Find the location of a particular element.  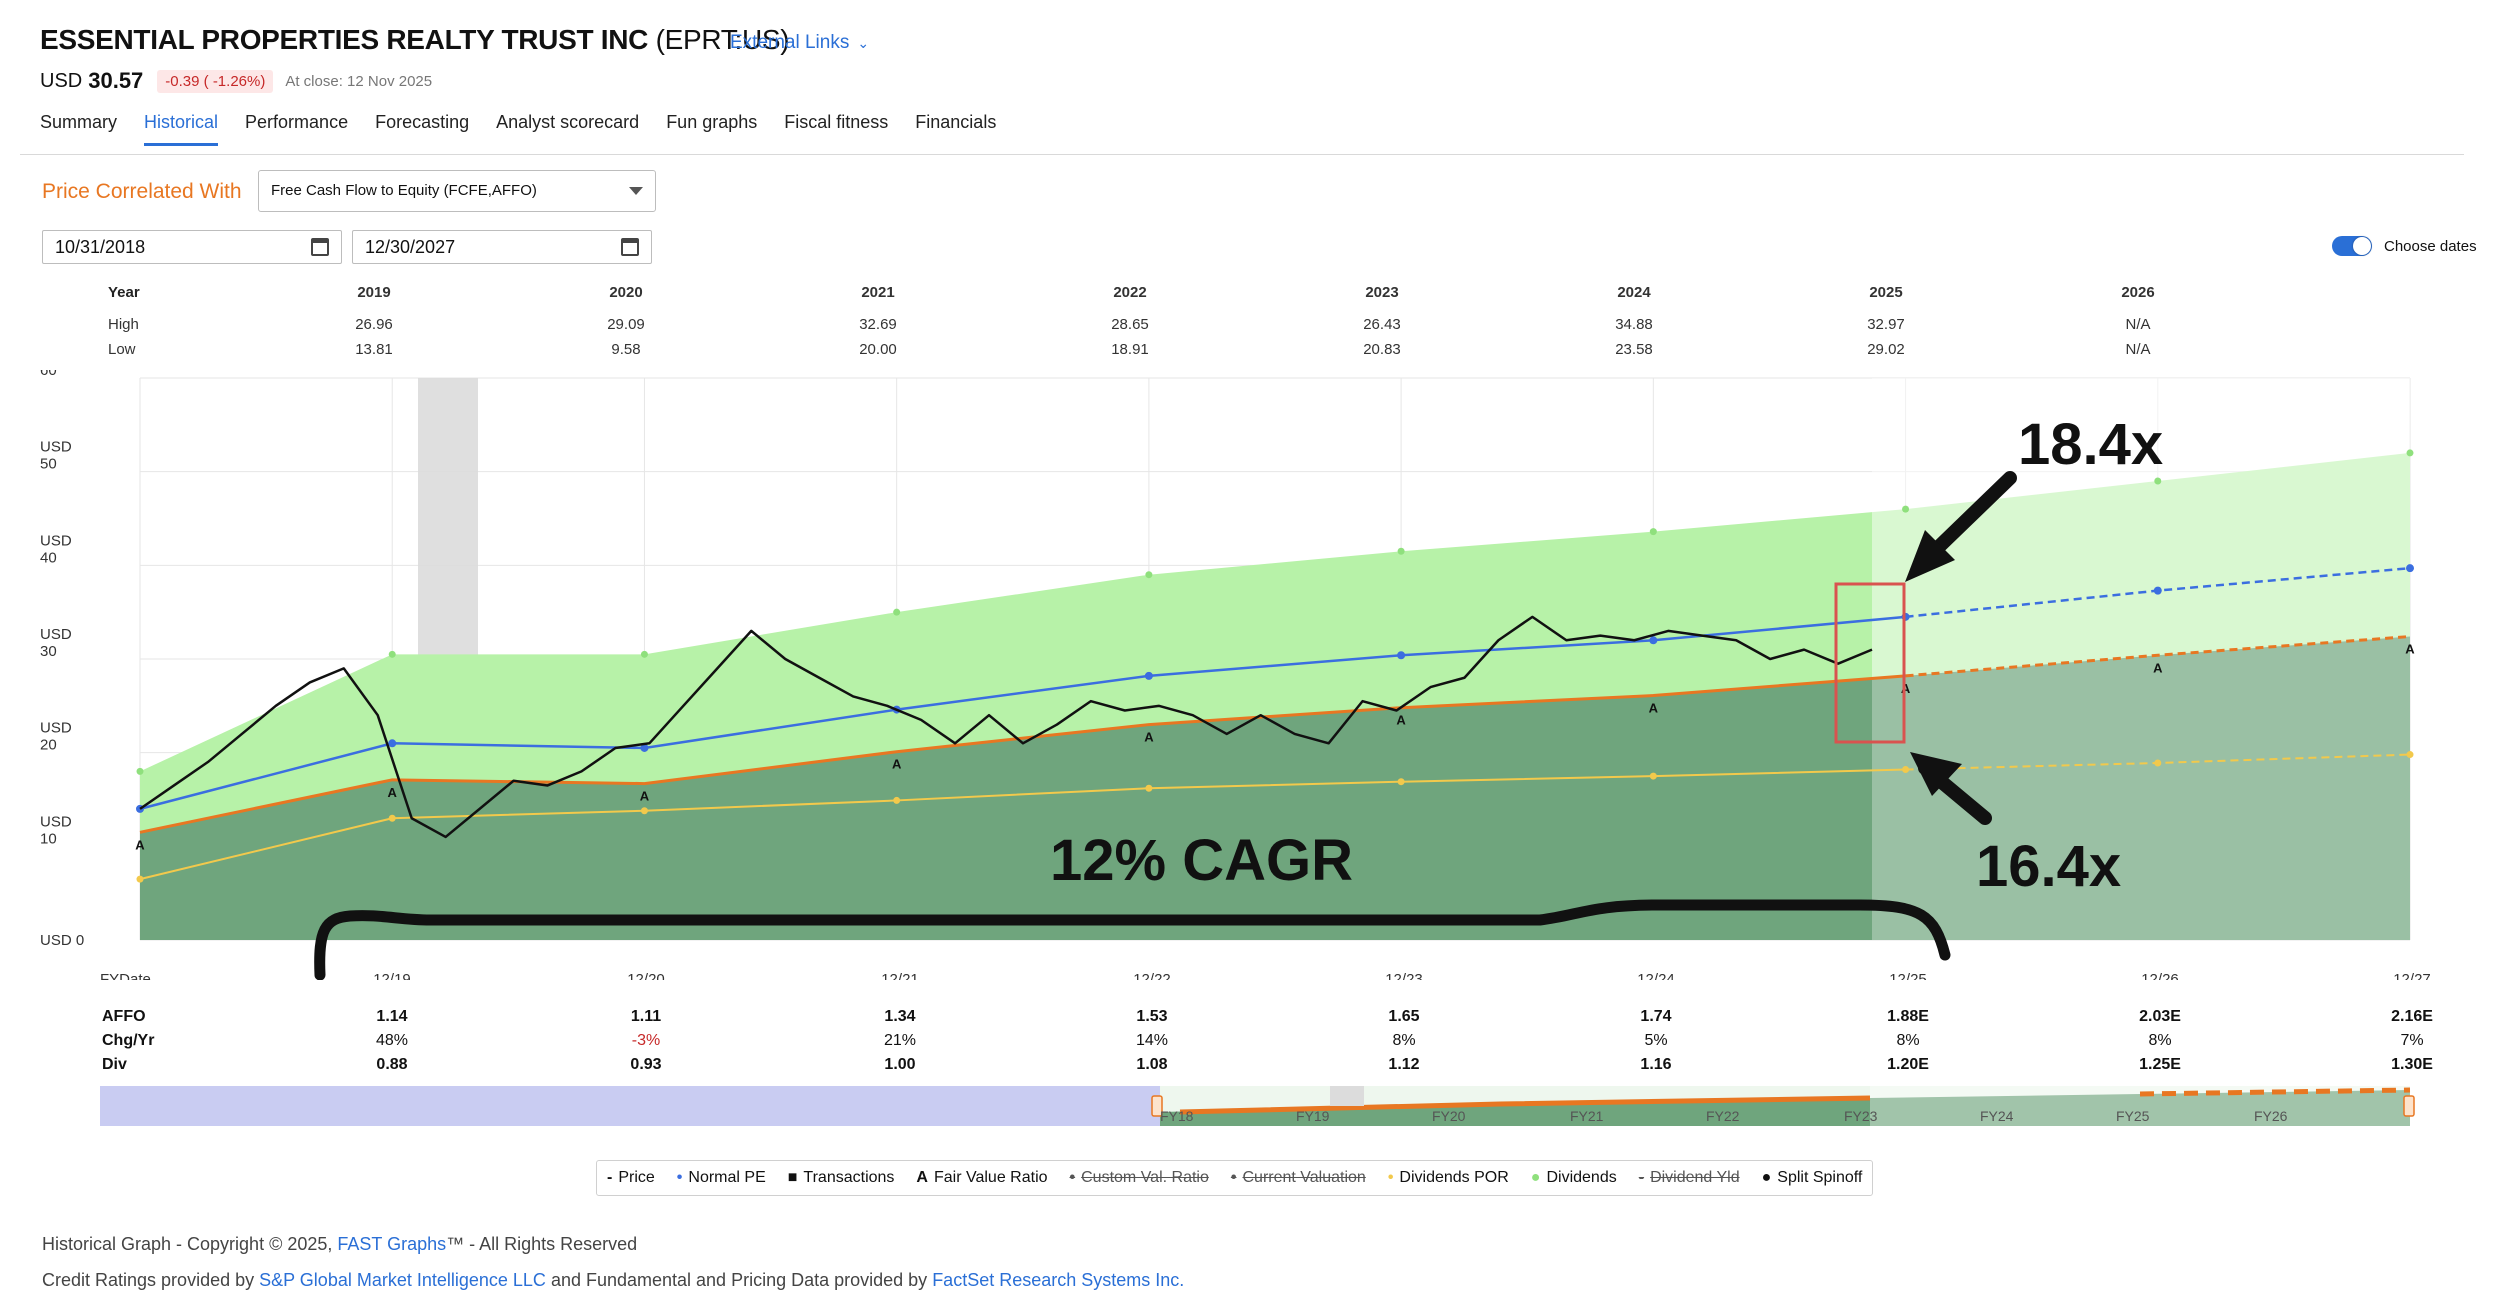

correlated-metric-value: Free Cash Flow to Equity (FCFE,AFFO) is located at coordinates (404, 190).